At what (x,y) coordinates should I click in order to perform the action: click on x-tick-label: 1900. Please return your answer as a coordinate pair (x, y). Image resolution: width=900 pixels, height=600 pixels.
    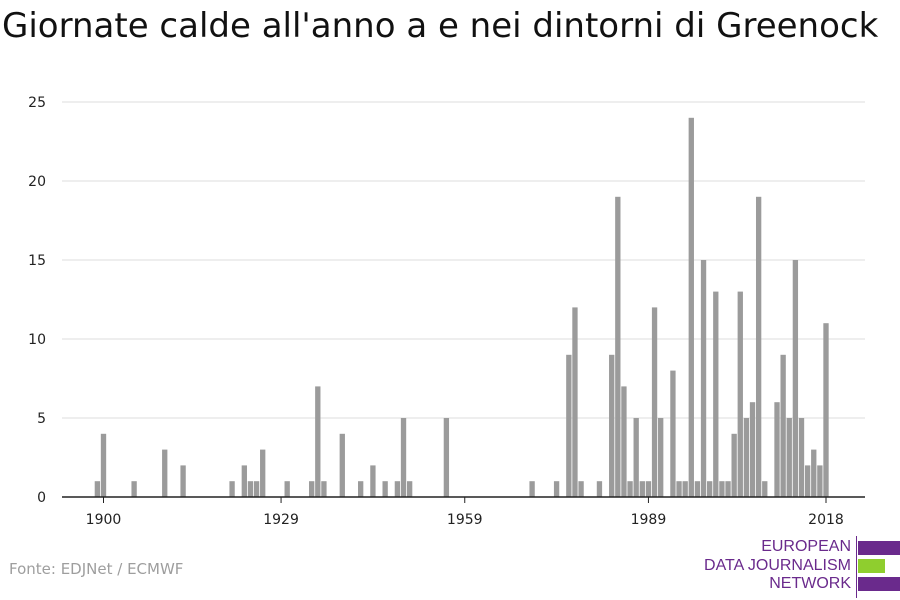
    Looking at the image, I should click on (104, 520).